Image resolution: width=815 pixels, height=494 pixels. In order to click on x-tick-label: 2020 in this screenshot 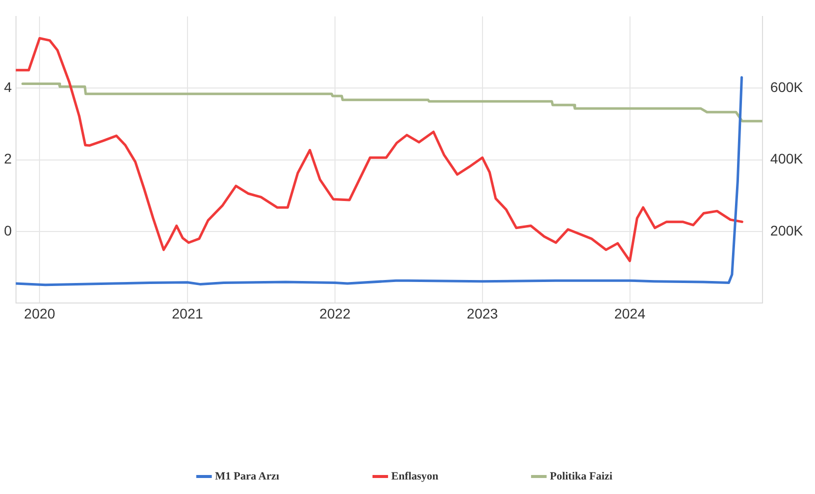, I will do `click(40, 313)`.